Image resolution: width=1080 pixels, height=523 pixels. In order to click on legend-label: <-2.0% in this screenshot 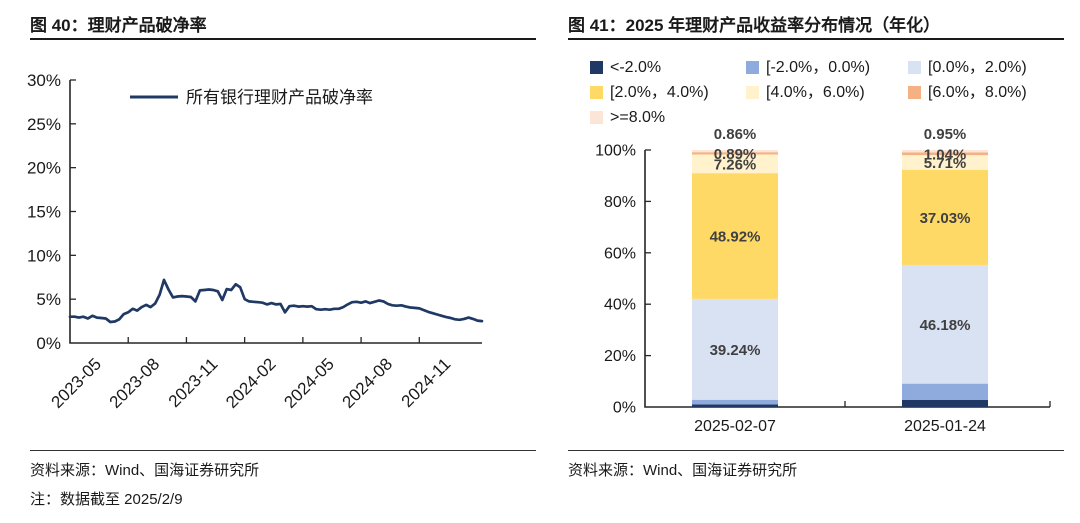, I will do `click(636, 67)`.